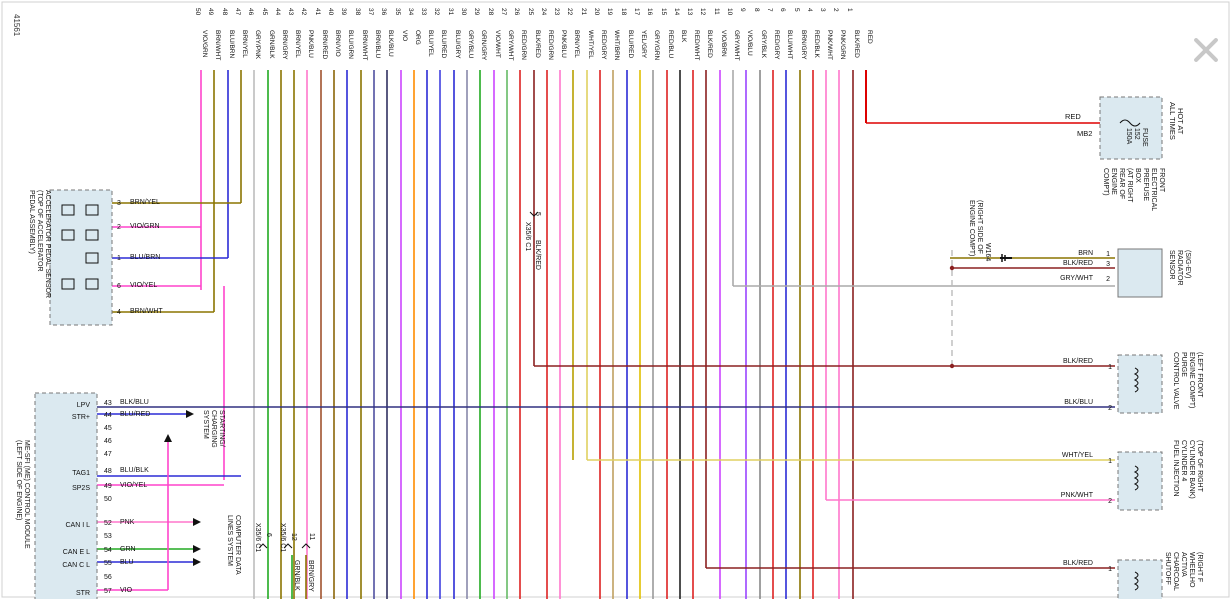 This screenshot has width=1231, height=599. I want to click on wire-number-42: 42, so click(303, 12).